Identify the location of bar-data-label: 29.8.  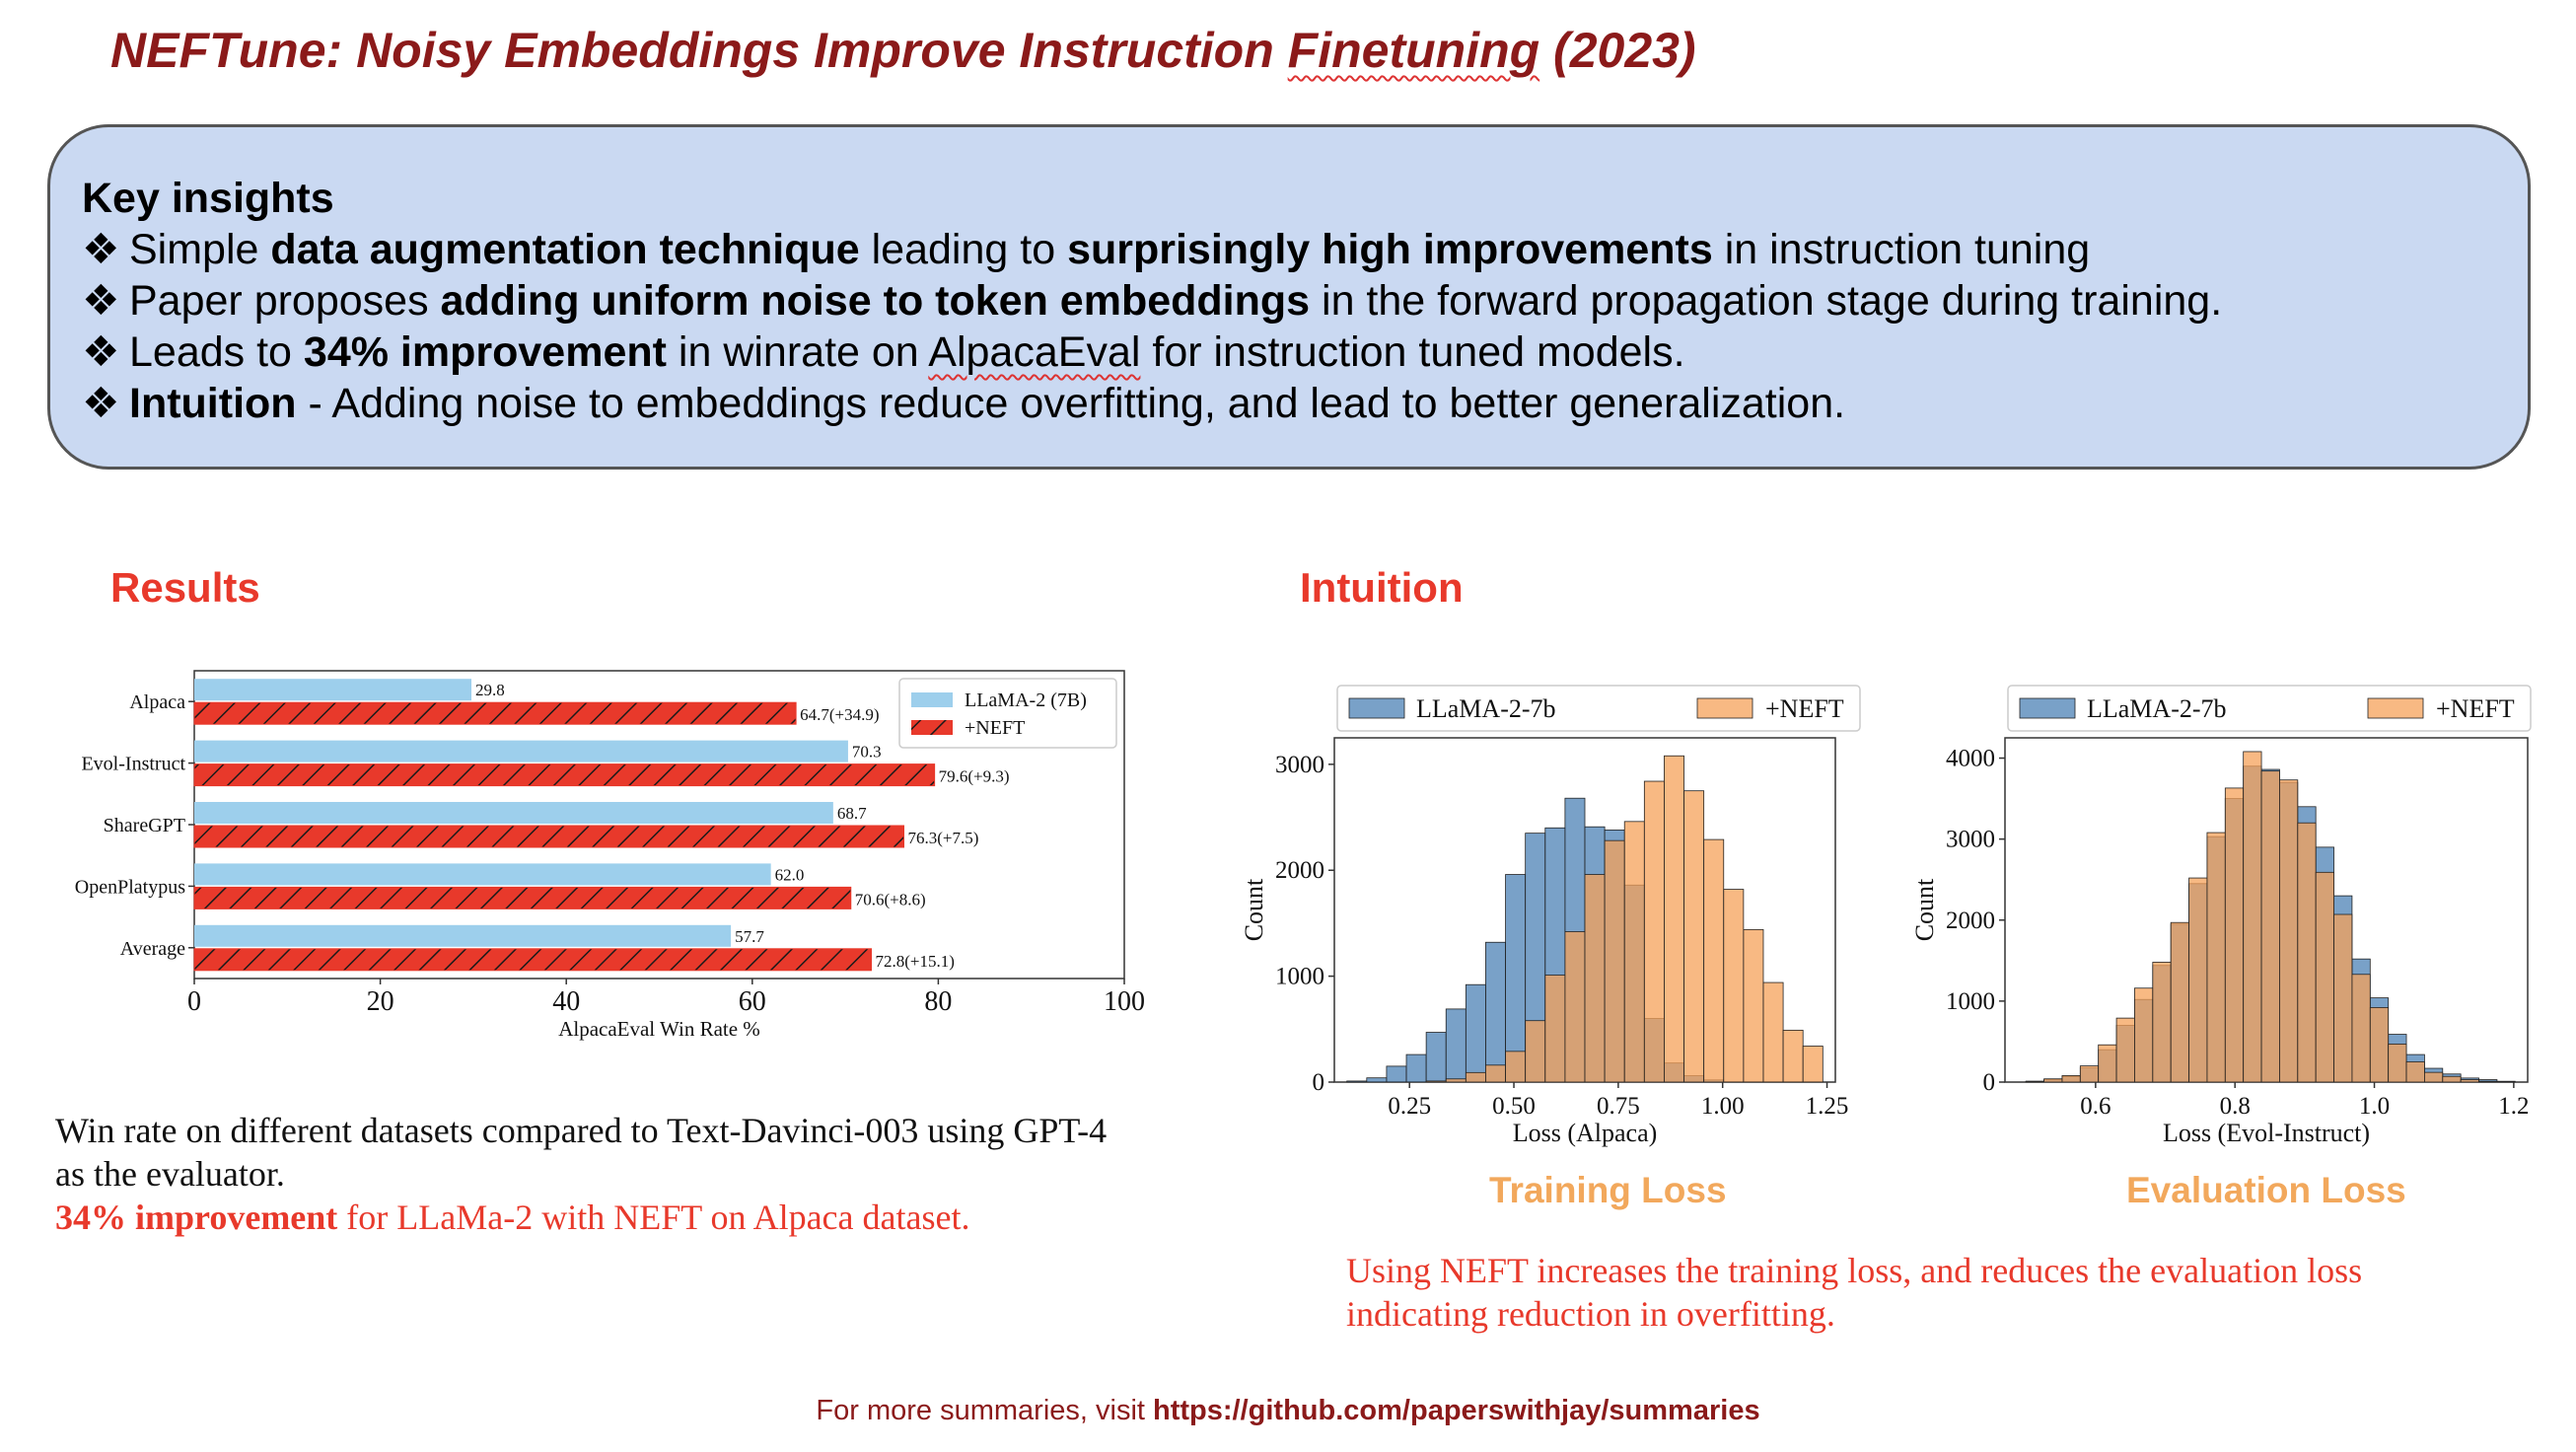
(490, 690).